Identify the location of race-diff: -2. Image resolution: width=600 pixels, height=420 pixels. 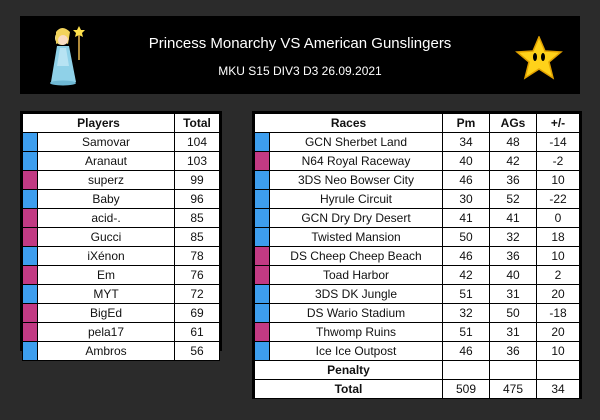
(558, 161).